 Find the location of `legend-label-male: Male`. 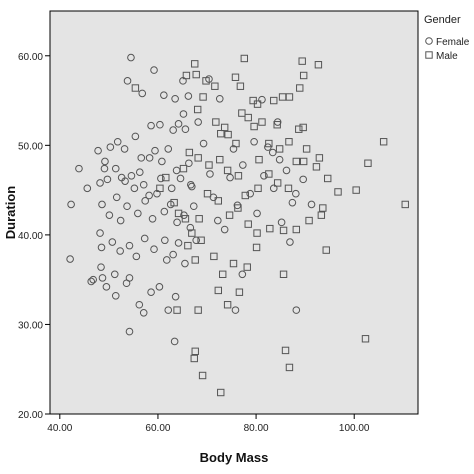

legend-label-male: Male is located at coordinates (447, 56).